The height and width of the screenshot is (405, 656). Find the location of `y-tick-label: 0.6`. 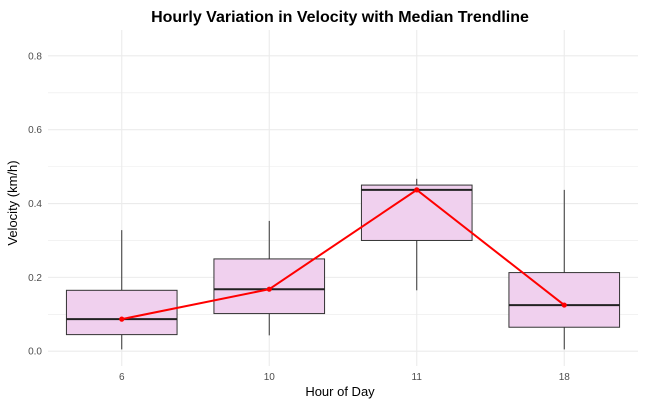

y-tick-label: 0.6 is located at coordinates (35, 130).